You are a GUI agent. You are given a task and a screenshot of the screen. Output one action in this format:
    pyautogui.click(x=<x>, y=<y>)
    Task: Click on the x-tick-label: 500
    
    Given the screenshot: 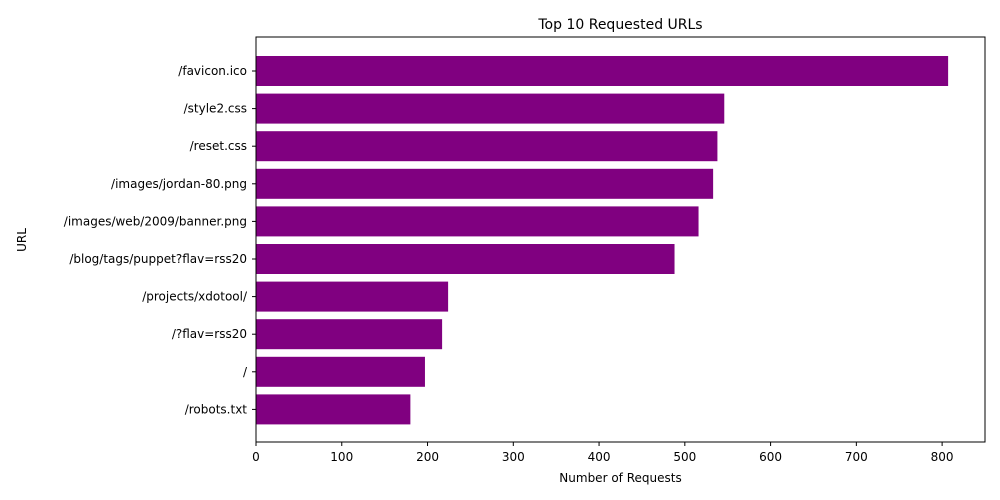 What is the action you would take?
    pyautogui.click(x=684, y=457)
    